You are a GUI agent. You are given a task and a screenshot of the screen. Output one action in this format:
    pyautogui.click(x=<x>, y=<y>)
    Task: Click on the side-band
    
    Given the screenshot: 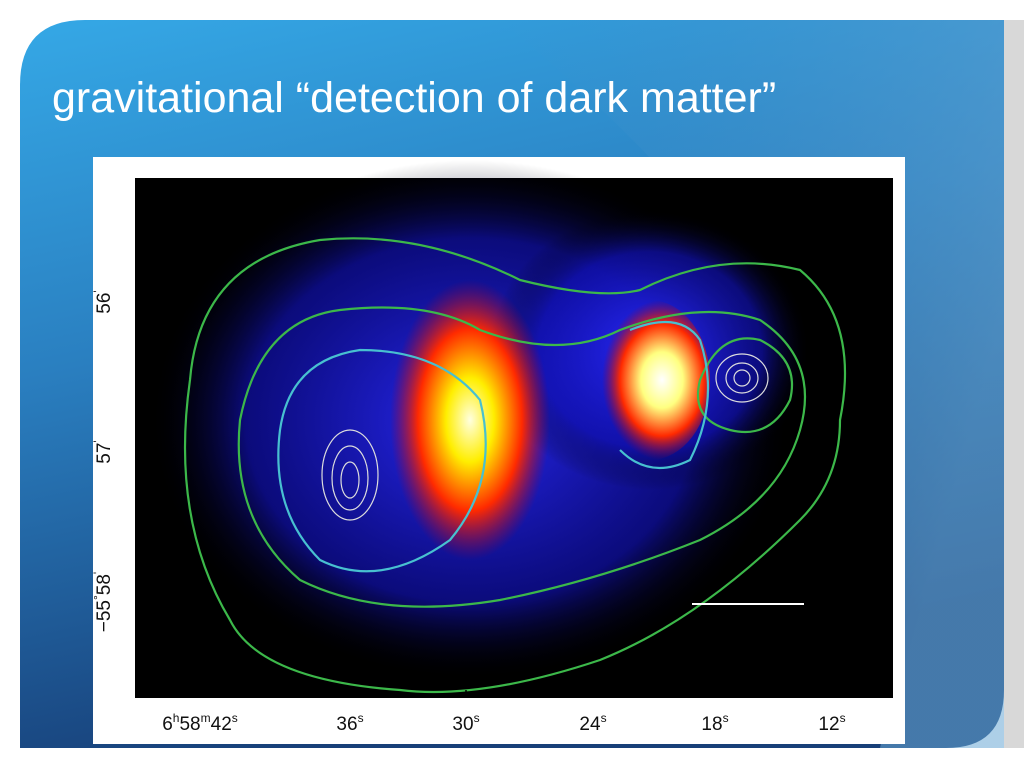 What is the action you would take?
    pyautogui.click(x=1014, y=384)
    